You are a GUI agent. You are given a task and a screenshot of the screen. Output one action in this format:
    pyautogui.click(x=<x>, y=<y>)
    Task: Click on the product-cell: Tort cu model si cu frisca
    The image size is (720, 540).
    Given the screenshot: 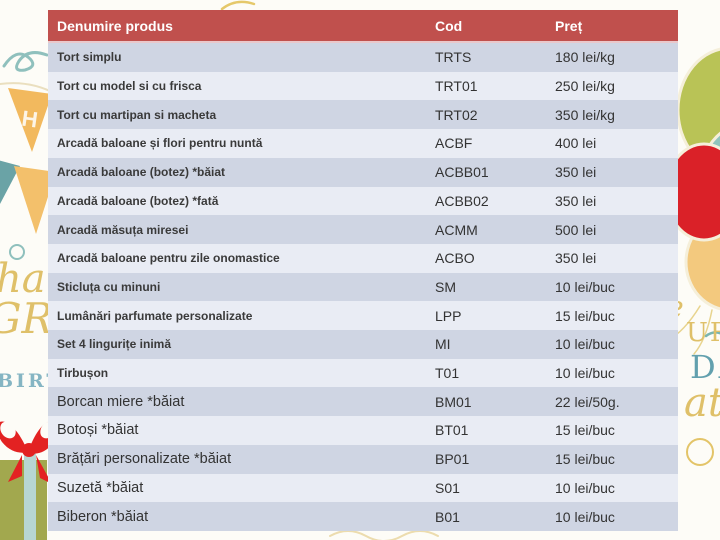 What is the action you would take?
    pyautogui.click(x=129, y=86)
    